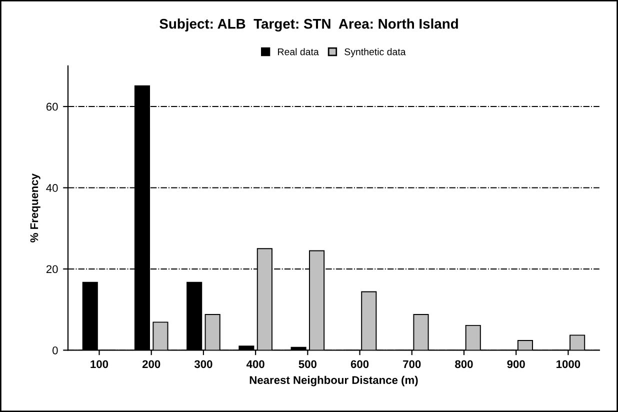 This screenshot has width=618, height=412. Describe the element at coordinates (516, 364) in the screenshot. I see `x-tick-label: 900` at that location.